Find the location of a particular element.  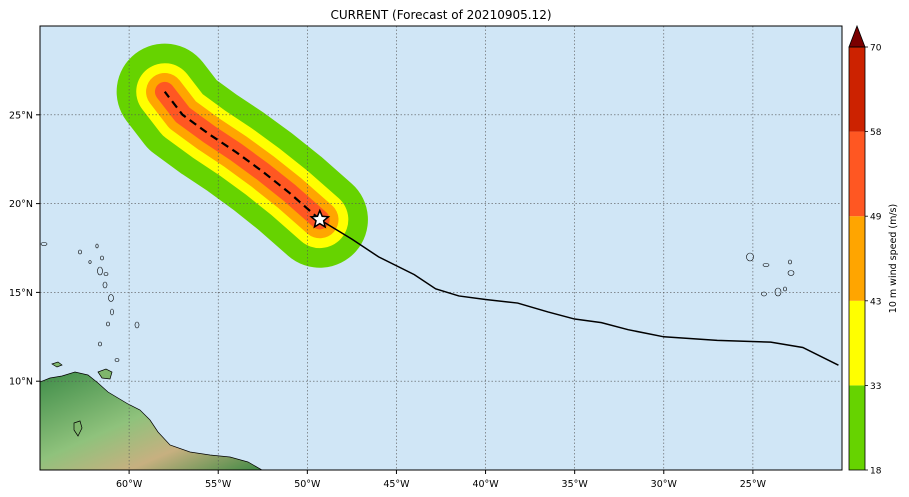

land-south-america is located at coordinates (151, 420).